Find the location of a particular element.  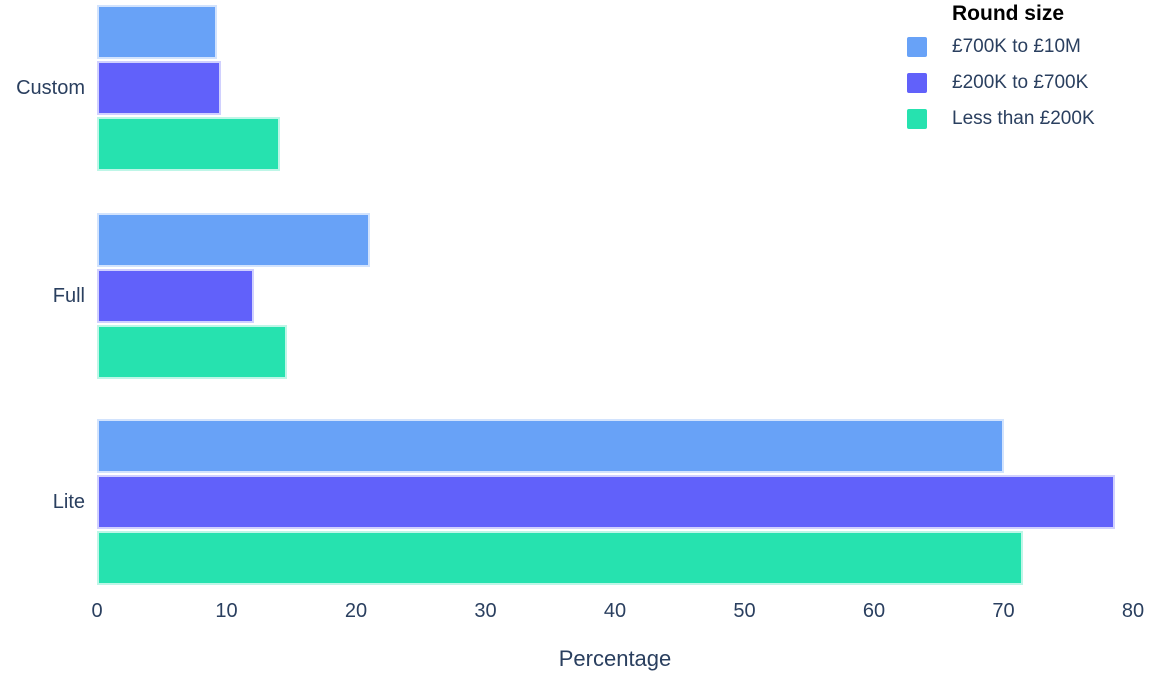

legend-title: Round size is located at coordinates (1008, 13).